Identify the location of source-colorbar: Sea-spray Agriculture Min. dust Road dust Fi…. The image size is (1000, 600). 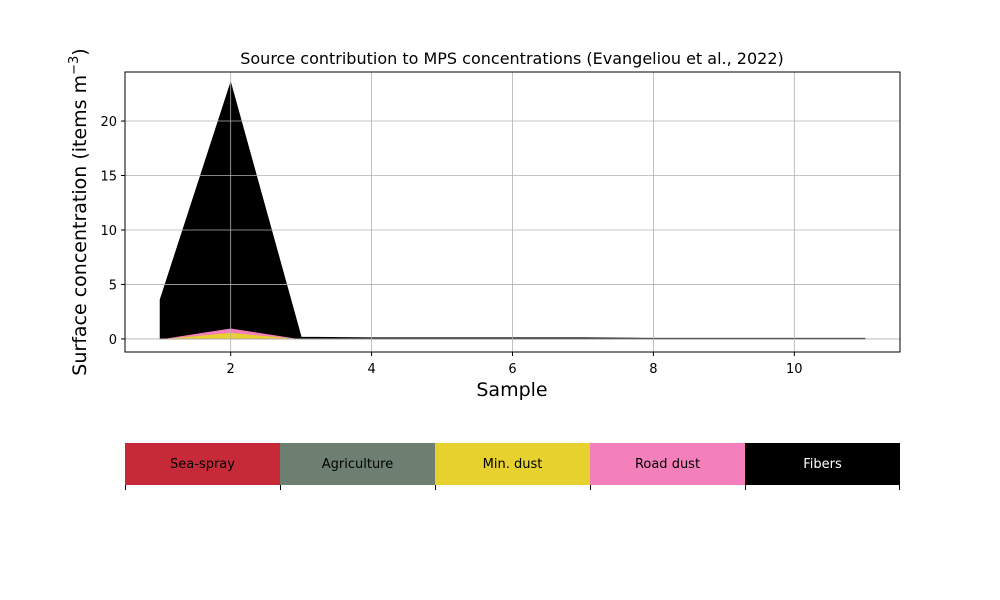
(512, 464).